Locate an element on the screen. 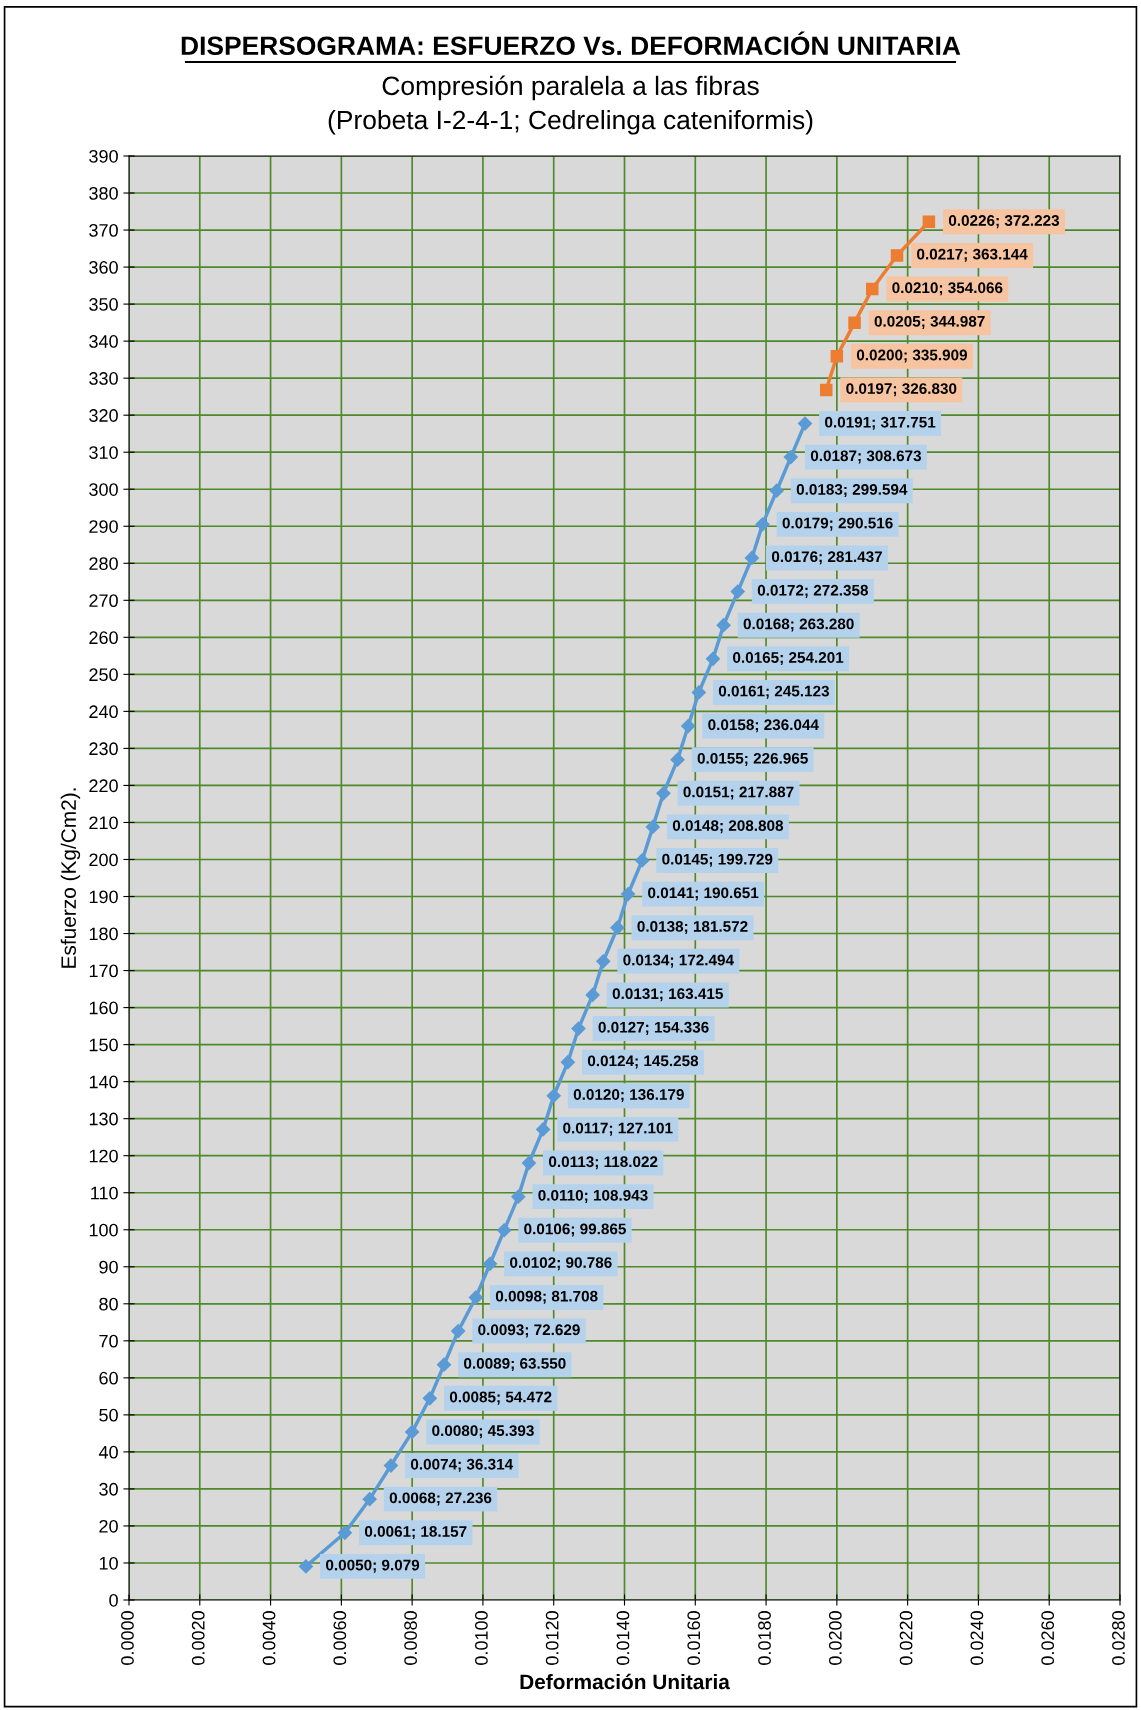  data-label: 0.0089; 63.550 is located at coordinates (515, 1364).